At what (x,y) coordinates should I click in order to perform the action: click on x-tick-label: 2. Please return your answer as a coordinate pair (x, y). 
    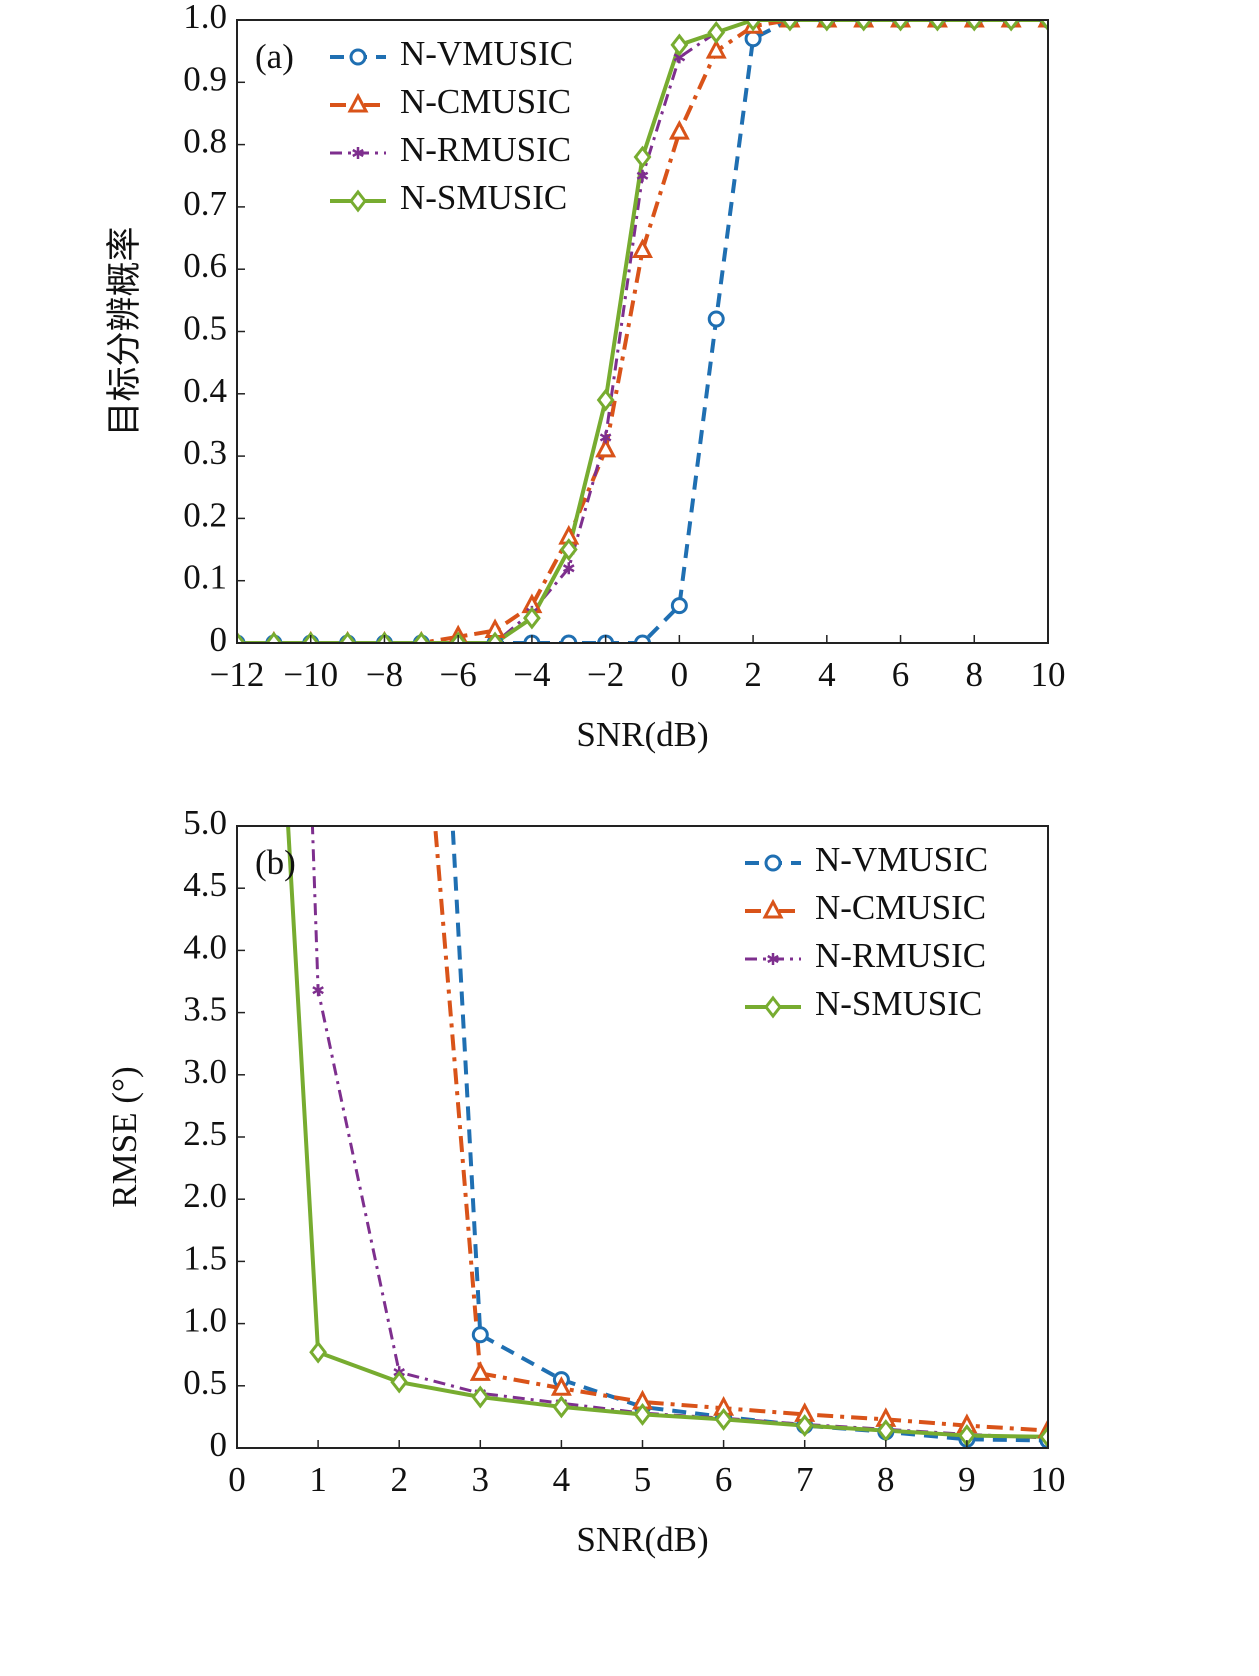
    Looking at the image, I should click on (753, 674).